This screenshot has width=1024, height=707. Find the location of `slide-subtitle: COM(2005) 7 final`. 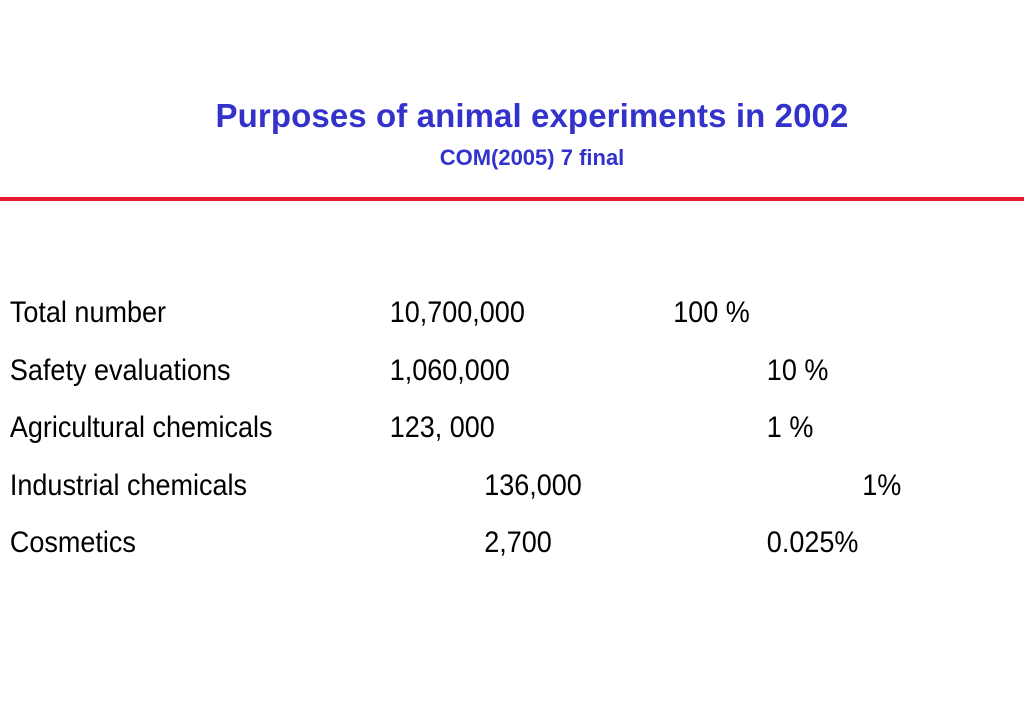

slide-subtitle: COM(2005) 7 final is located at coordinates (532, 157).